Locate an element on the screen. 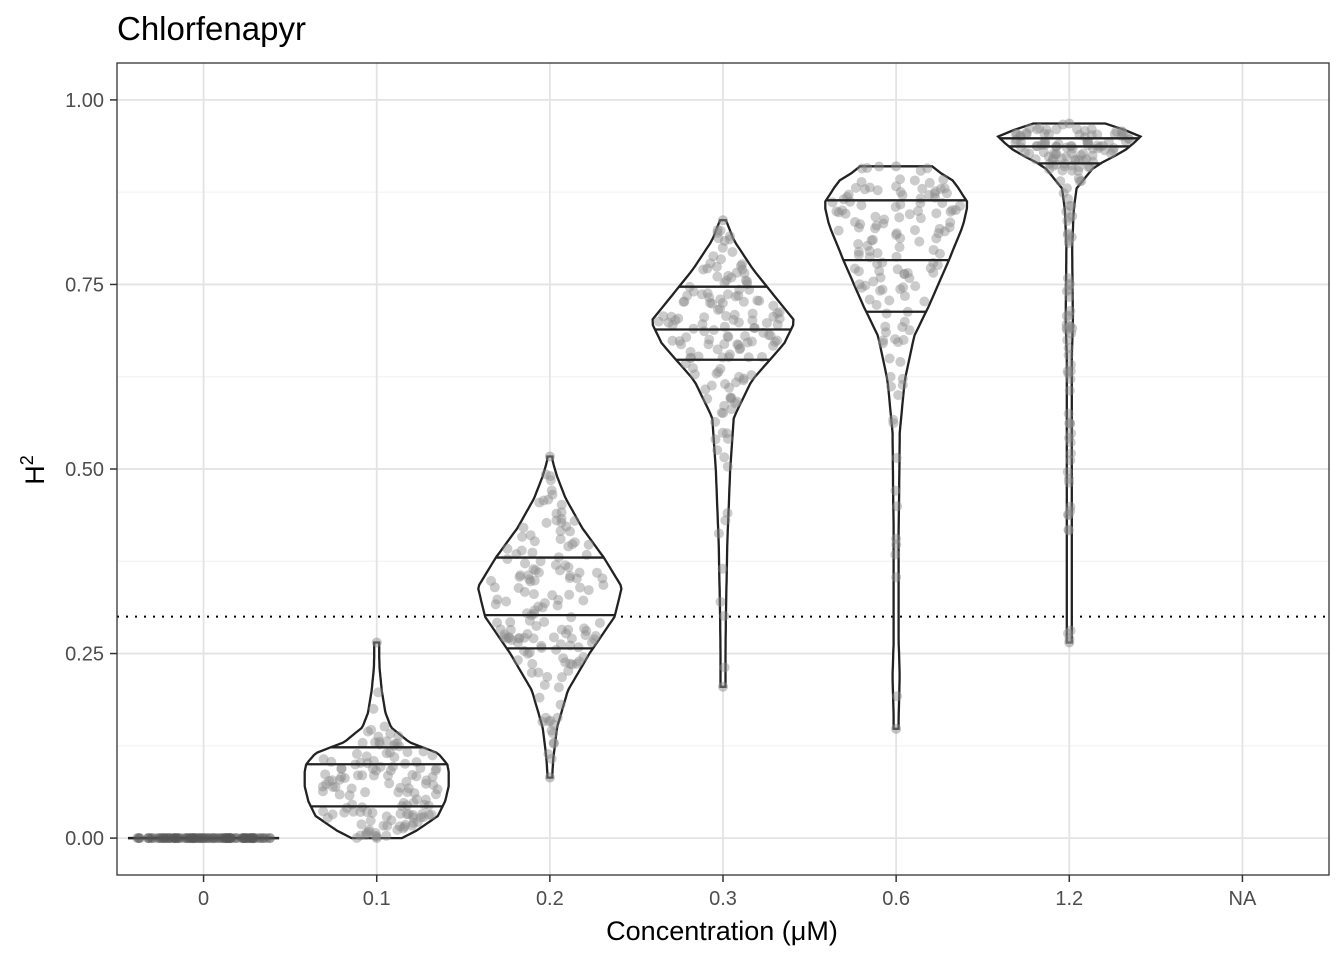 This screenshot has height=960, width=1344. x-tick-label: 0.2 is located at coordinates (550, 899).